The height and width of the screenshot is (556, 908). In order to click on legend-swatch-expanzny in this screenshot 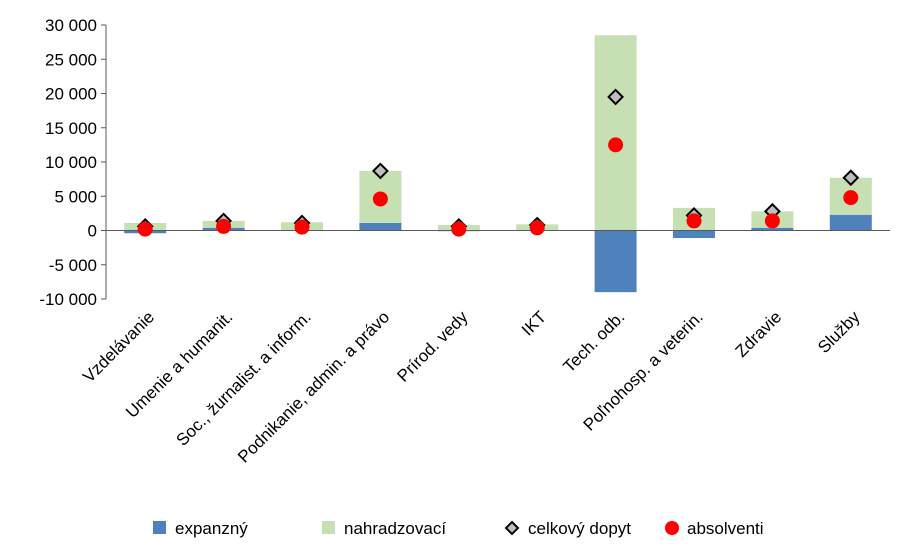, I will do `click(159, 527)`.